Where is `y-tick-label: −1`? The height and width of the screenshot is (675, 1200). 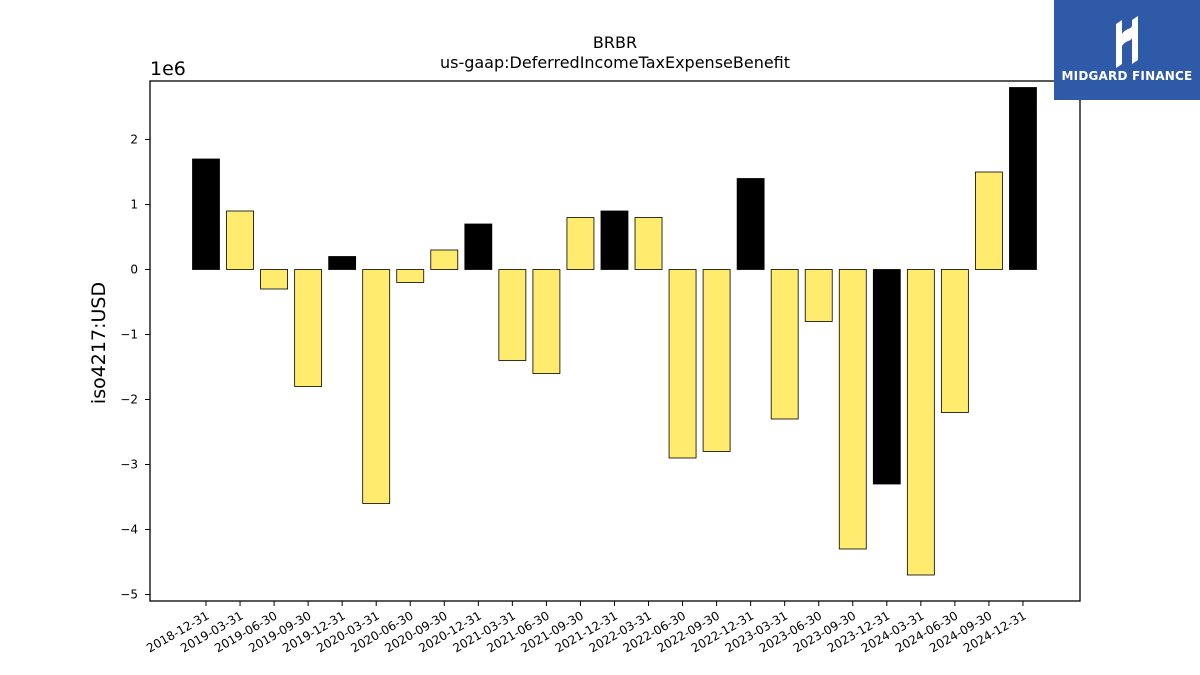 y-tick-label: −1 is located at coordinates (129, 335).